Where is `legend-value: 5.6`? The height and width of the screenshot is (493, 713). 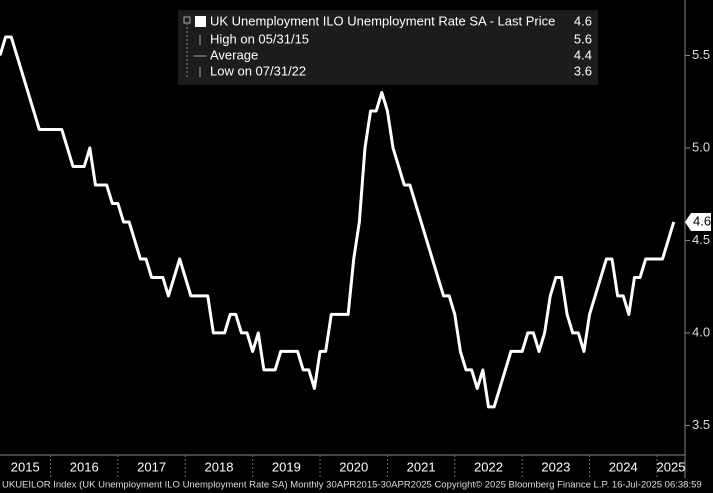
legend-value: 5.6 is located at coordinates (583, 38).